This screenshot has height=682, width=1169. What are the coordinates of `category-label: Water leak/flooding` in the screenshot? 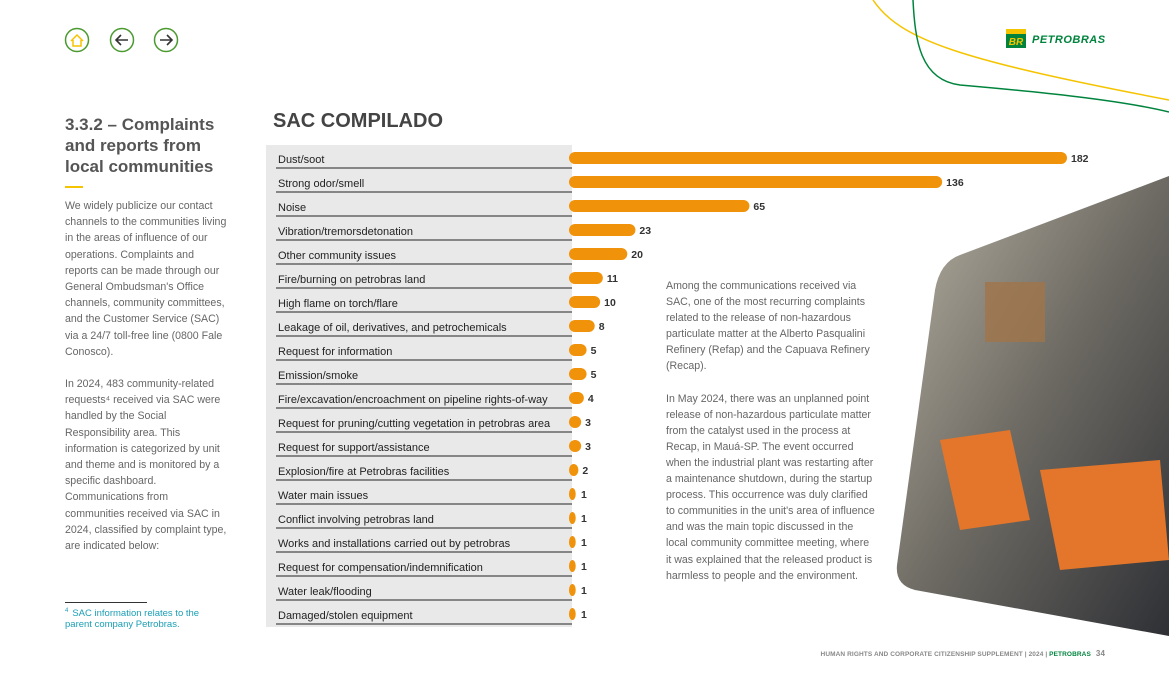 It's located at (325, 592).